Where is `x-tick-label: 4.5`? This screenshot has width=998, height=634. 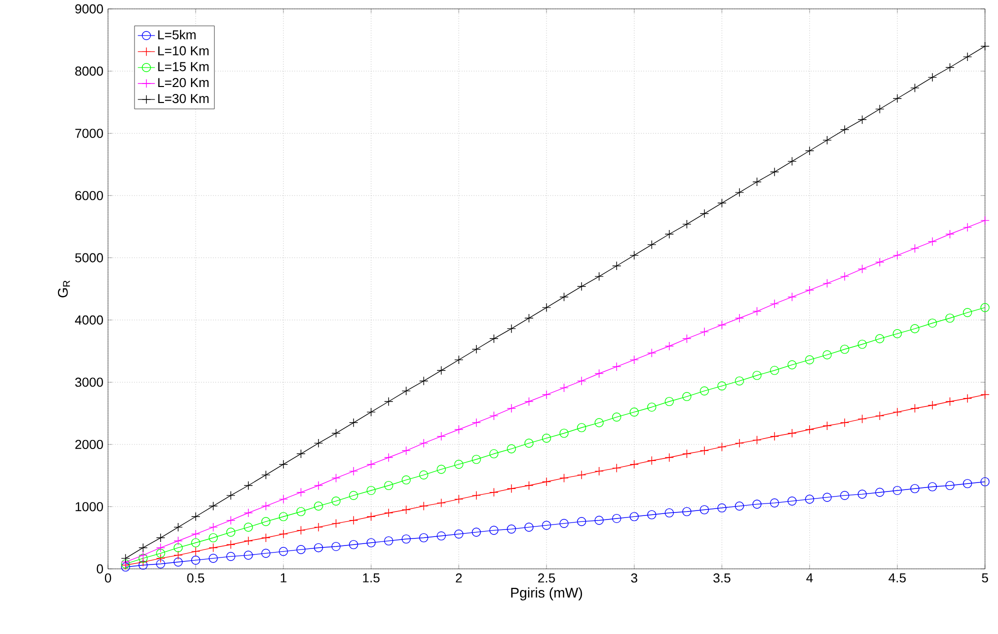
x-tick-label: 4.5 is located at coordinates (897, 577).